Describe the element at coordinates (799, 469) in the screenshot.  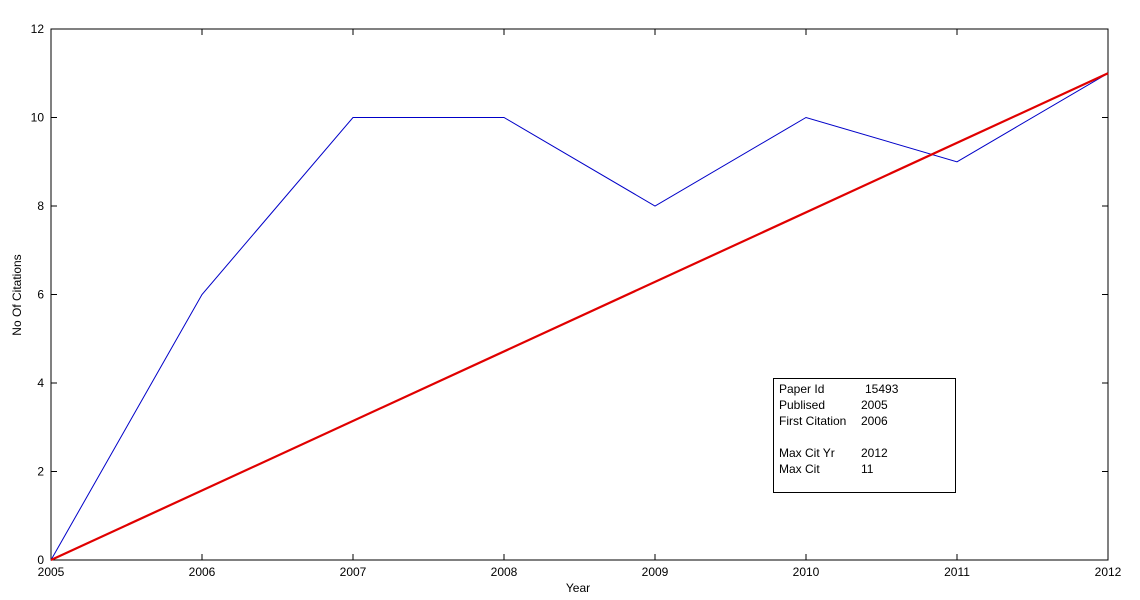
I see `max-cit-label: Max Cit` at that location.